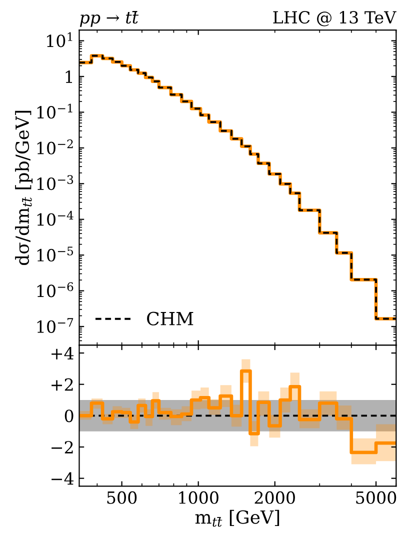 Image resolution: width=417 pixels, height=536 pixels. I want to click on x-tick-label: 2000, so click(274, 497).